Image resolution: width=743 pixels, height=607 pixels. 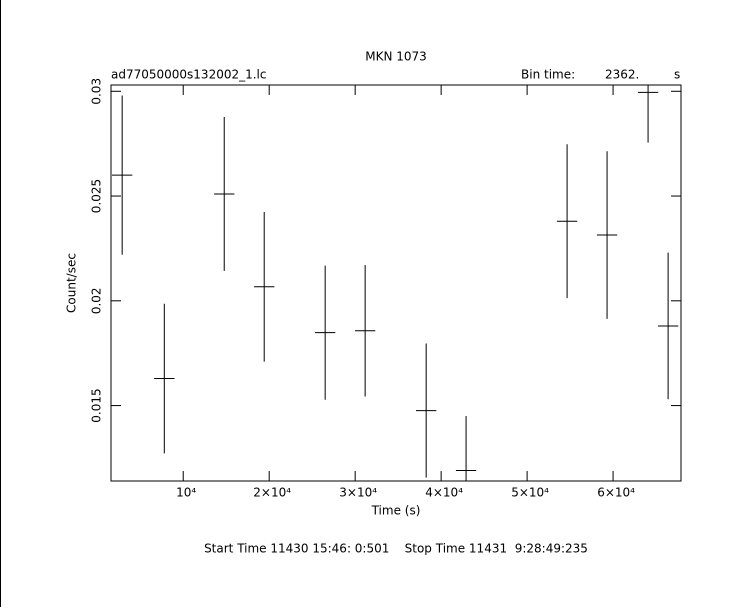 What do you see at coordinates (186, 493) in the screenshot?
I see `x-tick-label: 10⁴` at bounding box center [186, 493].